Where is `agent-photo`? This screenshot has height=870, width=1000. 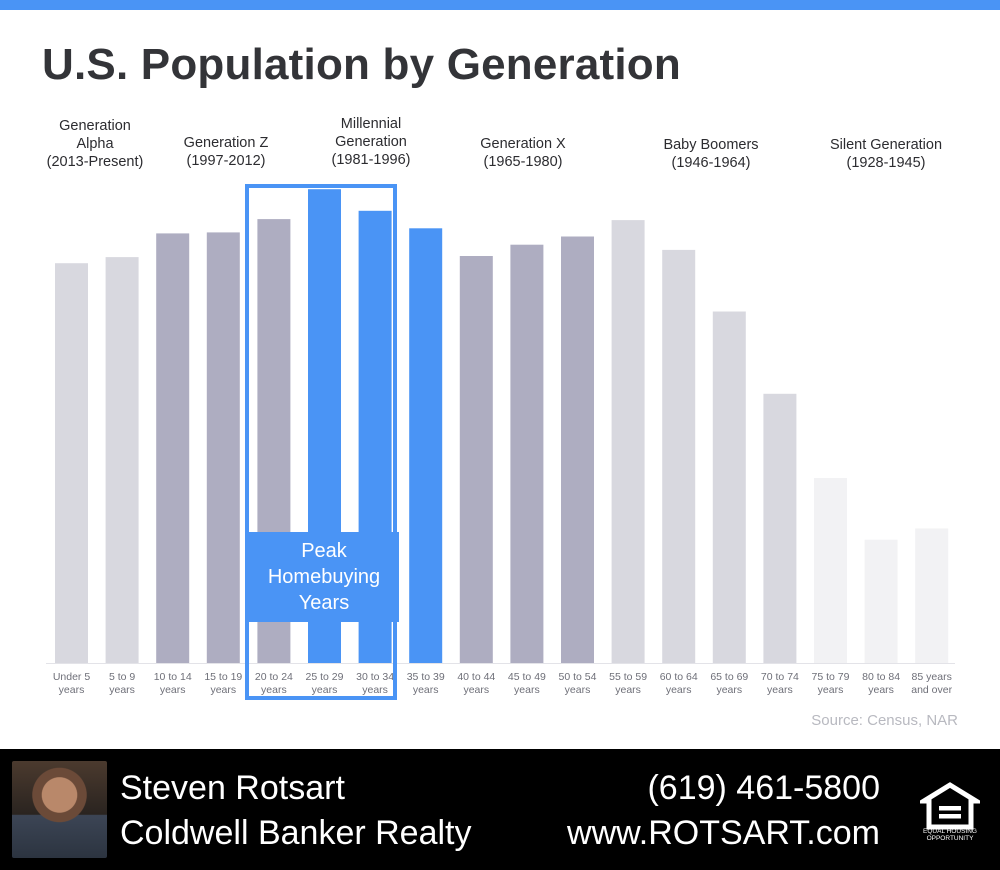 agent-photo is located at coordinates (59, 809).